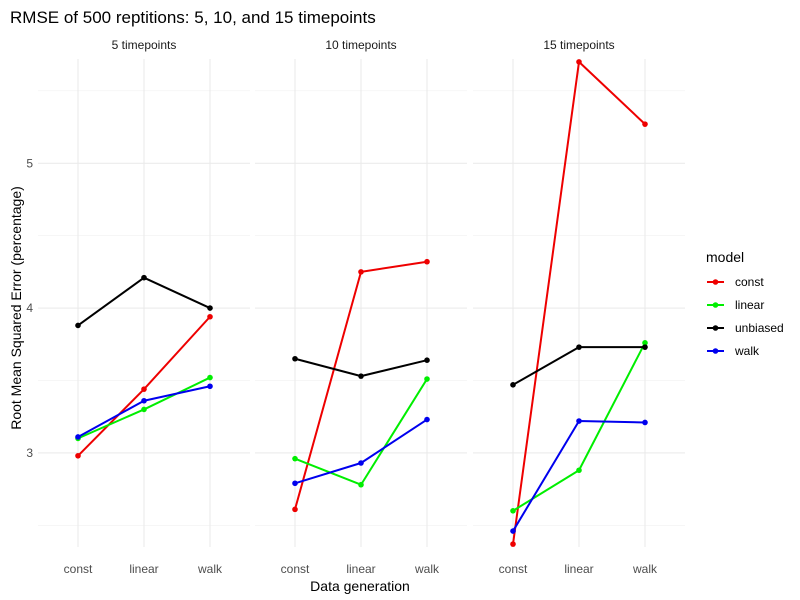 This screenshot has height=600, width=800. Describe the element at coordinates (144, 45) in the screenshot. I see `facet-label: 5 timepoints` at that location.